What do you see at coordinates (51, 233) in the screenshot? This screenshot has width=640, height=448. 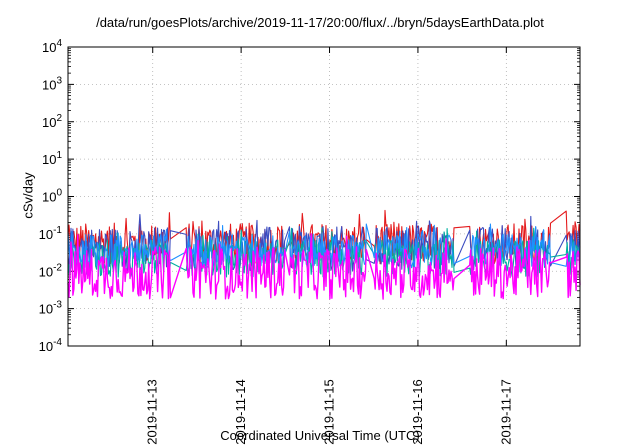 I see `y-tick-label: 10⁻¹` at bounding box center [51, 233].